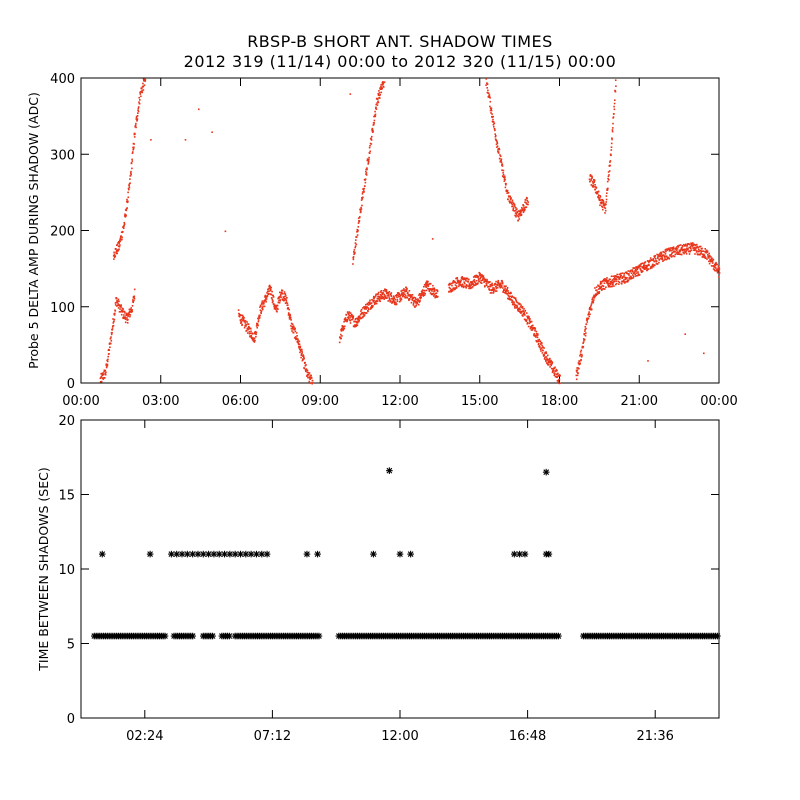 The width and height of the screenshot is (800, 800). Describe the element at coordinates (400, 41) in the screenshot. I see `chart-title: RBSP-B SHORT ANT. SHADOW TIMES` at that location.